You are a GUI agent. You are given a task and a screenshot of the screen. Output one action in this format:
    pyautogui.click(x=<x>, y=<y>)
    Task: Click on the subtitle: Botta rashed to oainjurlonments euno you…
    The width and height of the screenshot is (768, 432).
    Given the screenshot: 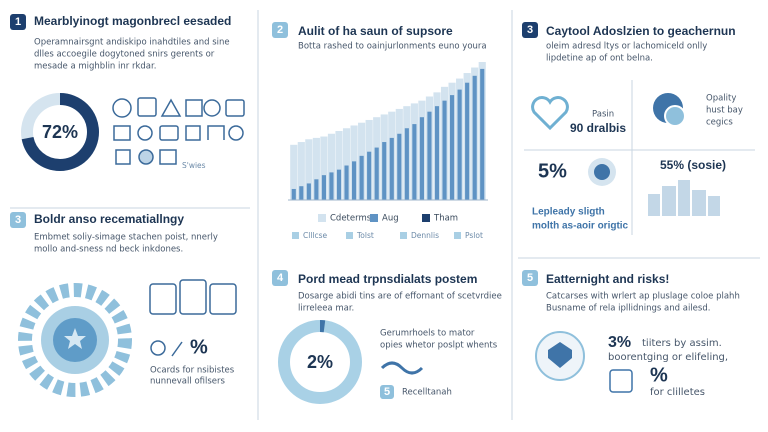 What is the action you would take?
    pyautogui.click(x=392, y=47)
    